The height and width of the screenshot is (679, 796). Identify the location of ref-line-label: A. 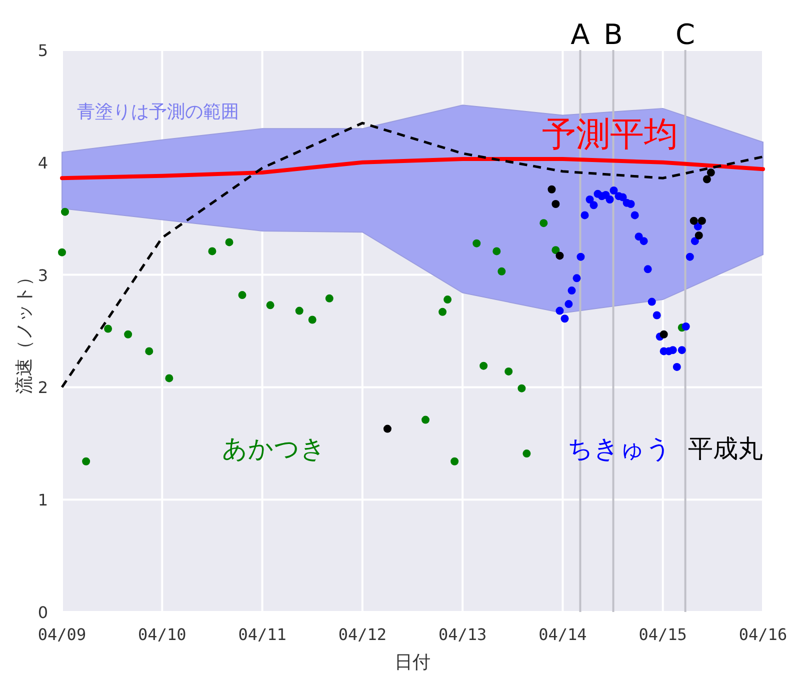
(580, 34).